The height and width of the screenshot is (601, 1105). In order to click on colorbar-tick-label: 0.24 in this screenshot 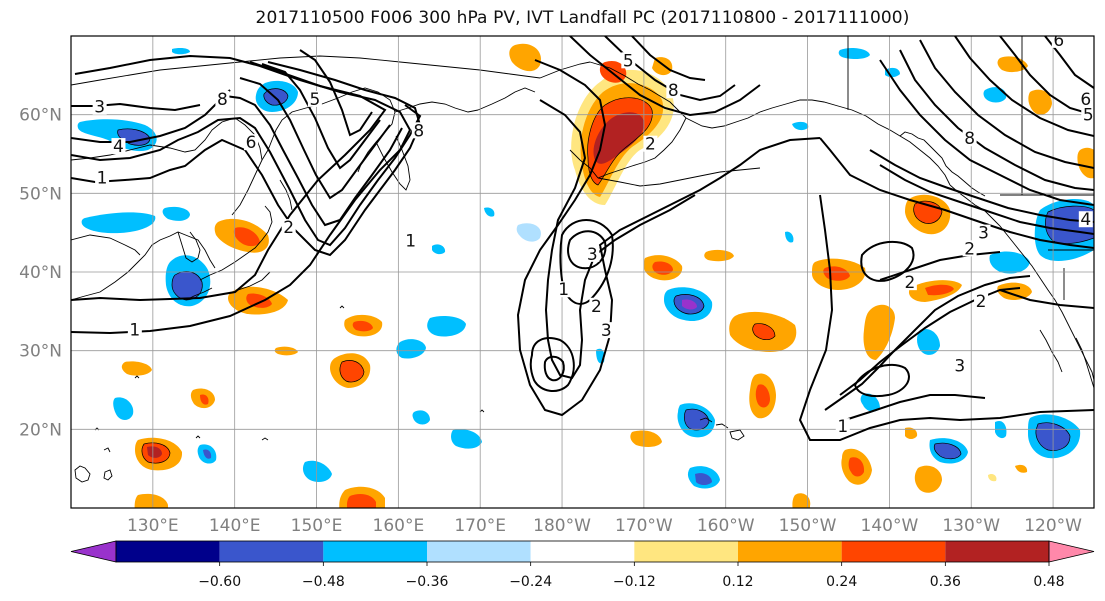, I will do `click(841, 582)`.